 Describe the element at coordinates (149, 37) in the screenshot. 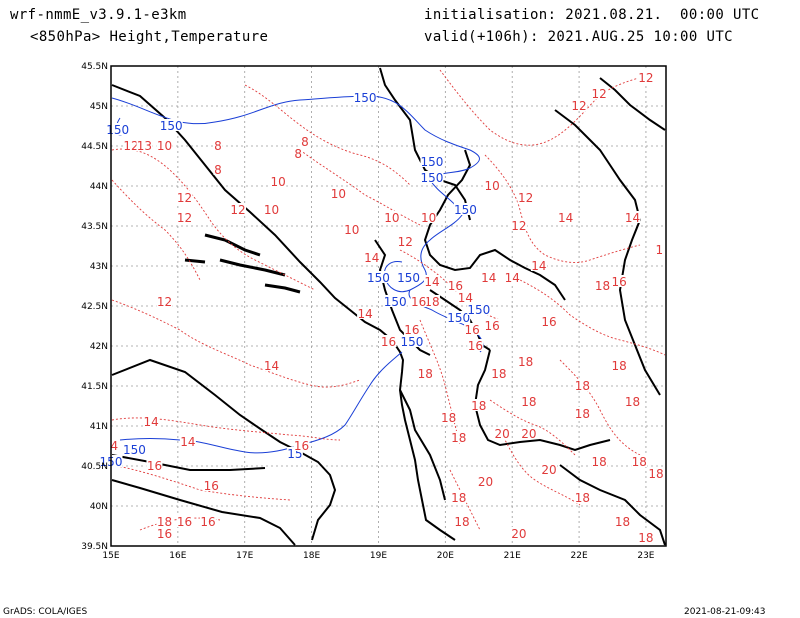

I see `field-title: <850hPa> Height,Temperature` at that location.